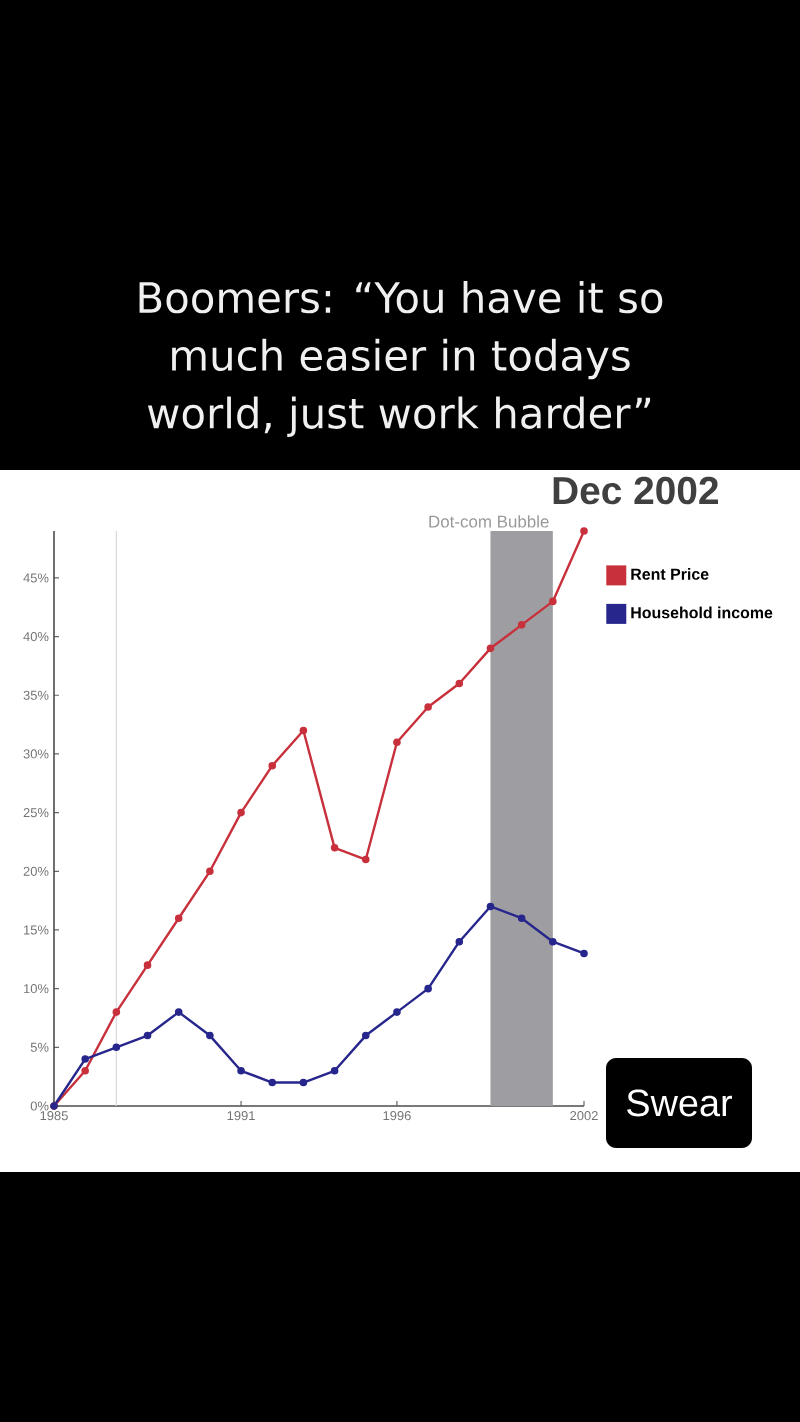 The image size is (800, 1422). What do you see at coordinates (401, 359) in the screenshot?
I see `chart-title: Boomers: “You have it so much easier in todays world, just work harder”` at bounding box center [401, 359].